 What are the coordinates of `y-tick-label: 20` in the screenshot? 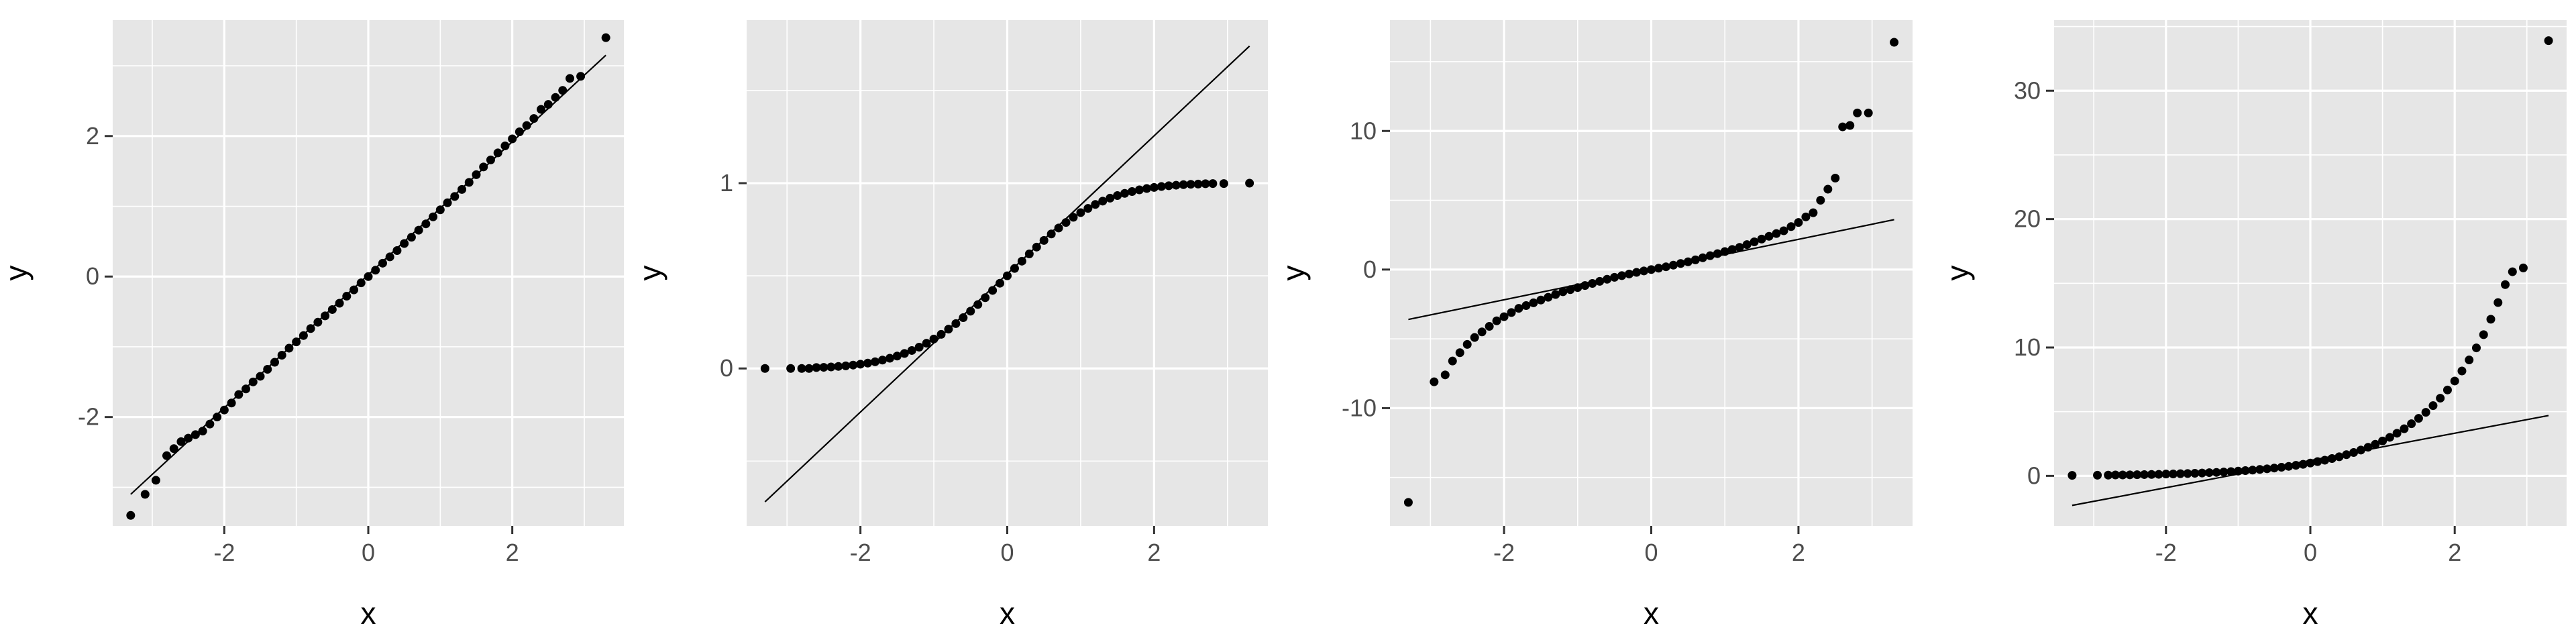 It's located at (2027, 219).